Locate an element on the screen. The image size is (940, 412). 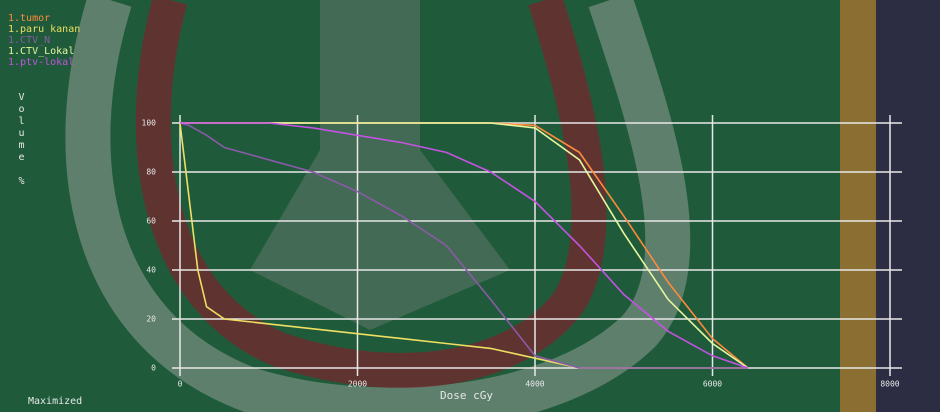
legend-entry: 1.paru kanan is located at coordinates (44, 29).